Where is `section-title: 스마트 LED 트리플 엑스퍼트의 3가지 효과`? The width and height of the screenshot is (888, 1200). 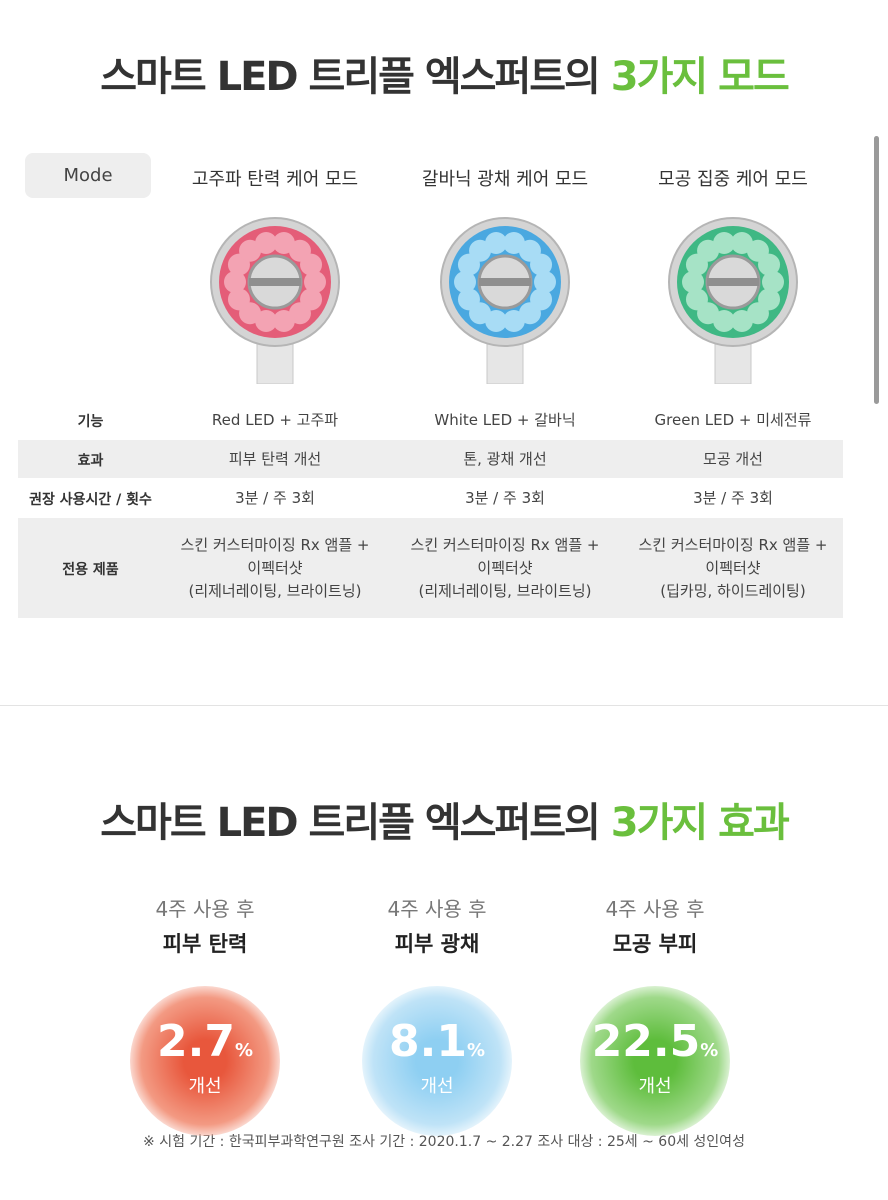
section-title: 스마트 LED 트리플 엑스퍼트의 3가지 효과 is located at coordinates (444, 819).